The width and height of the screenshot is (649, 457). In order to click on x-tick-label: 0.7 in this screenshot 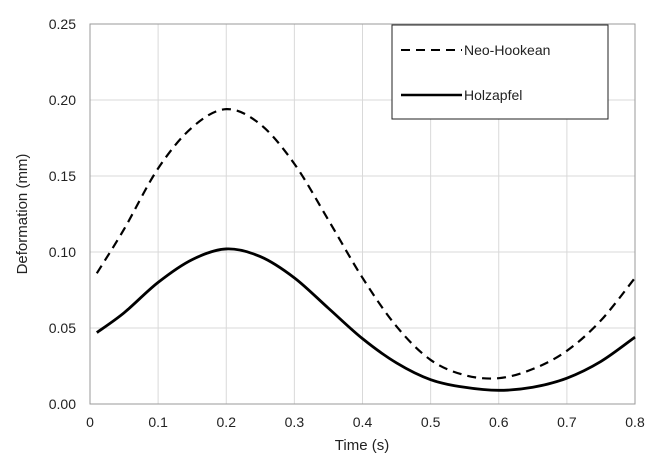, I will do `click(567, 422)`.